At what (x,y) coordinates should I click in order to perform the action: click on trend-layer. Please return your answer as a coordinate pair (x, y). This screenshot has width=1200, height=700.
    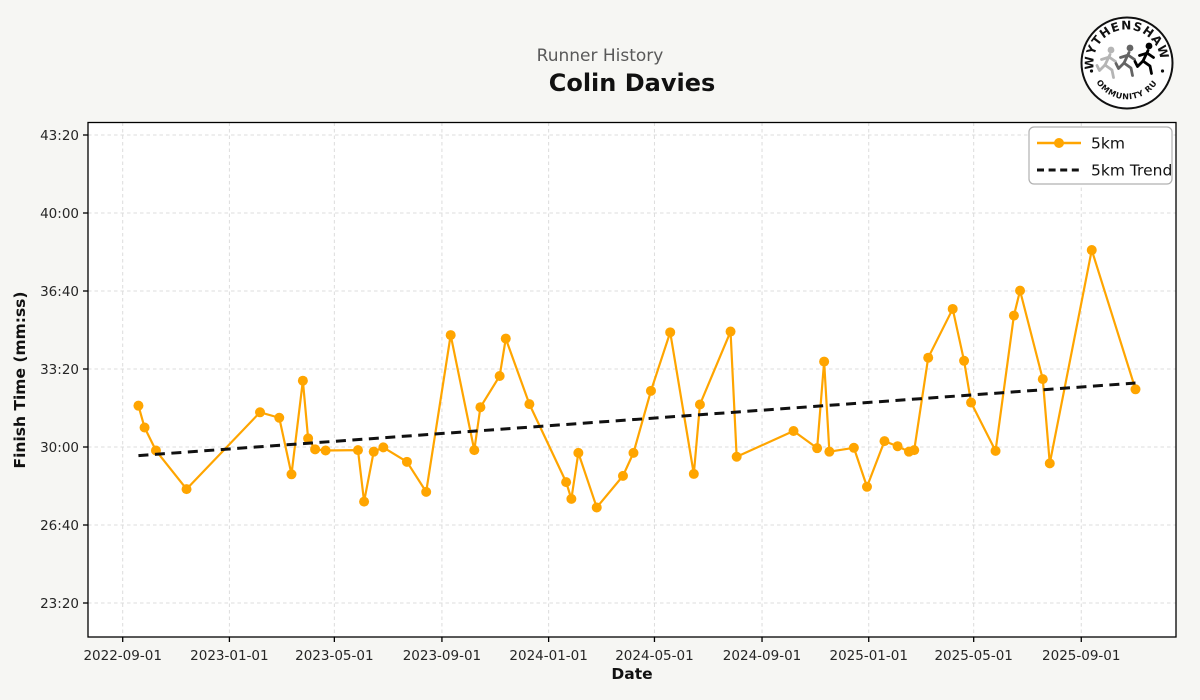
    Looking at the image, I should click on (637, 419).